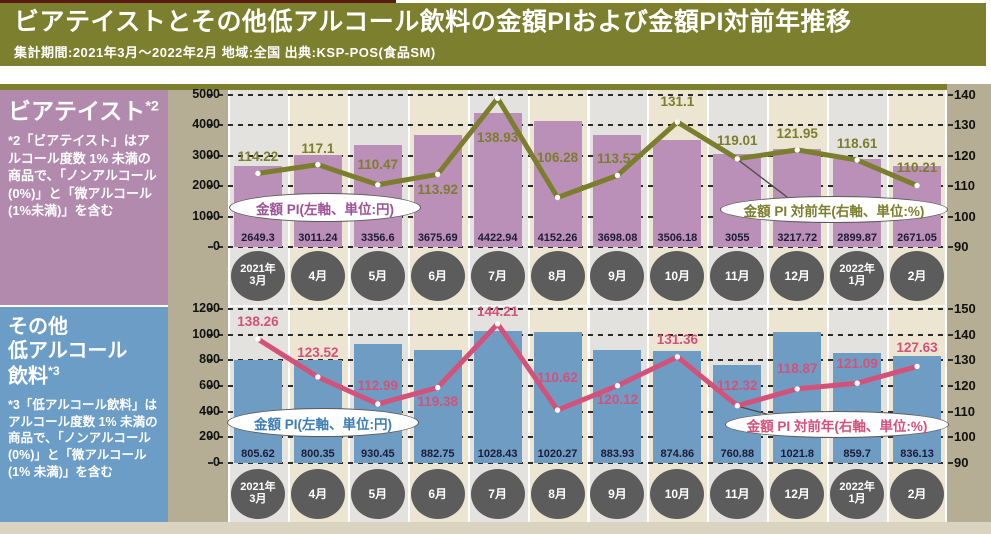 This screenshot has width=991, height=534. Describe the element at coordinates (473, 87) in the screenshot. I see `header-rule` at that location.